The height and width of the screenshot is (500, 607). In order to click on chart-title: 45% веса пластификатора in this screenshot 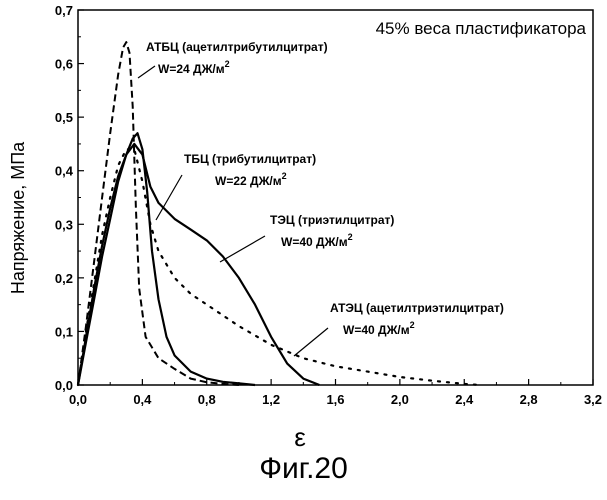, I will do `click(481, 28)`.